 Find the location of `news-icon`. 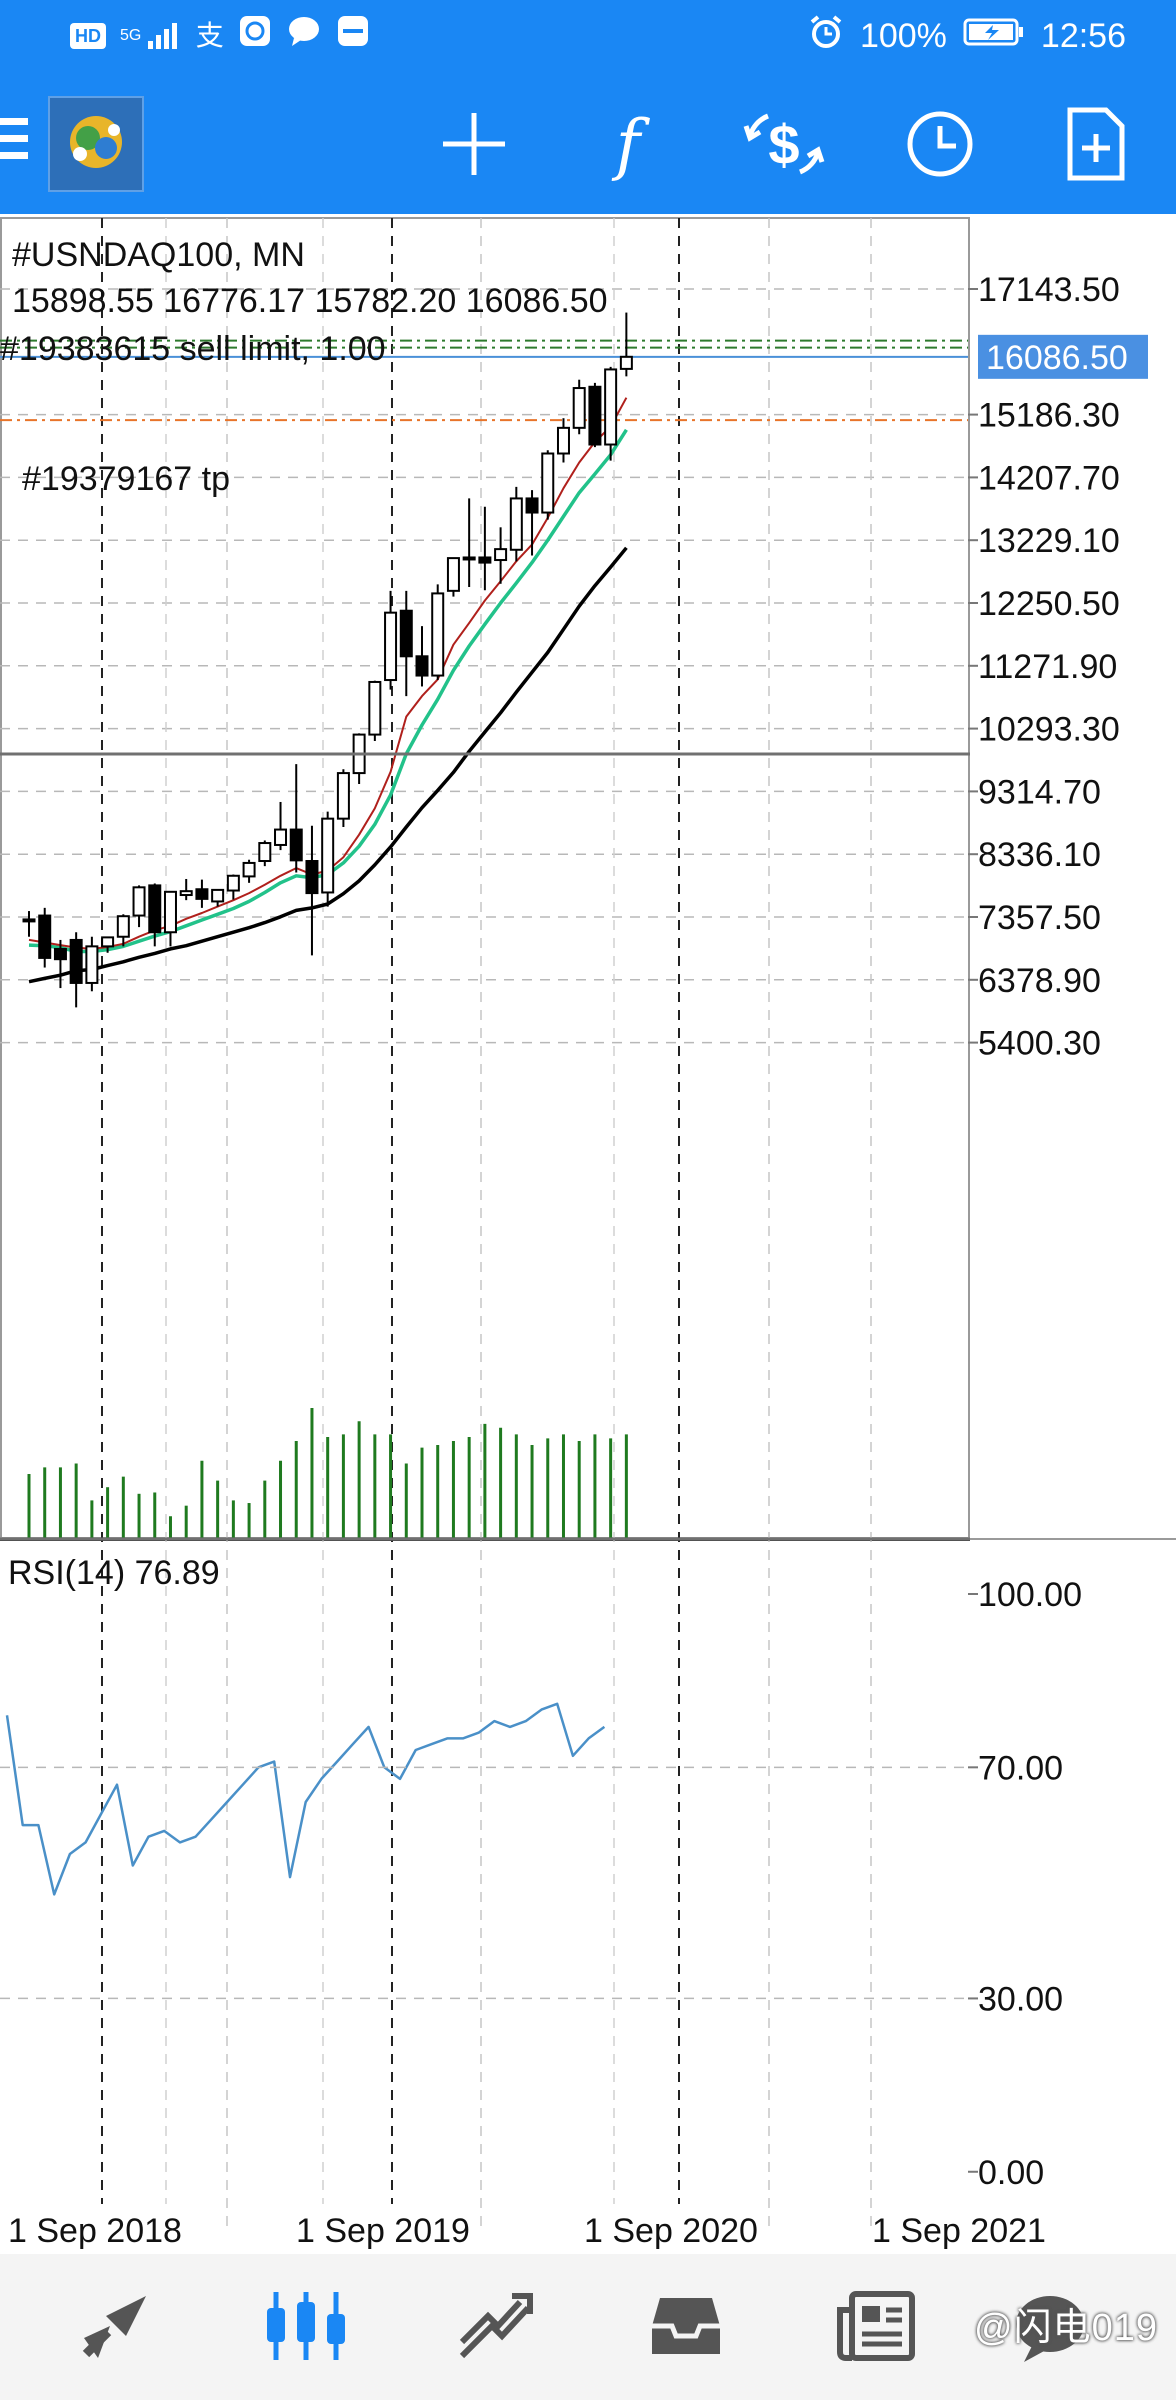

news-icon is located at coordinates (876, 2326).